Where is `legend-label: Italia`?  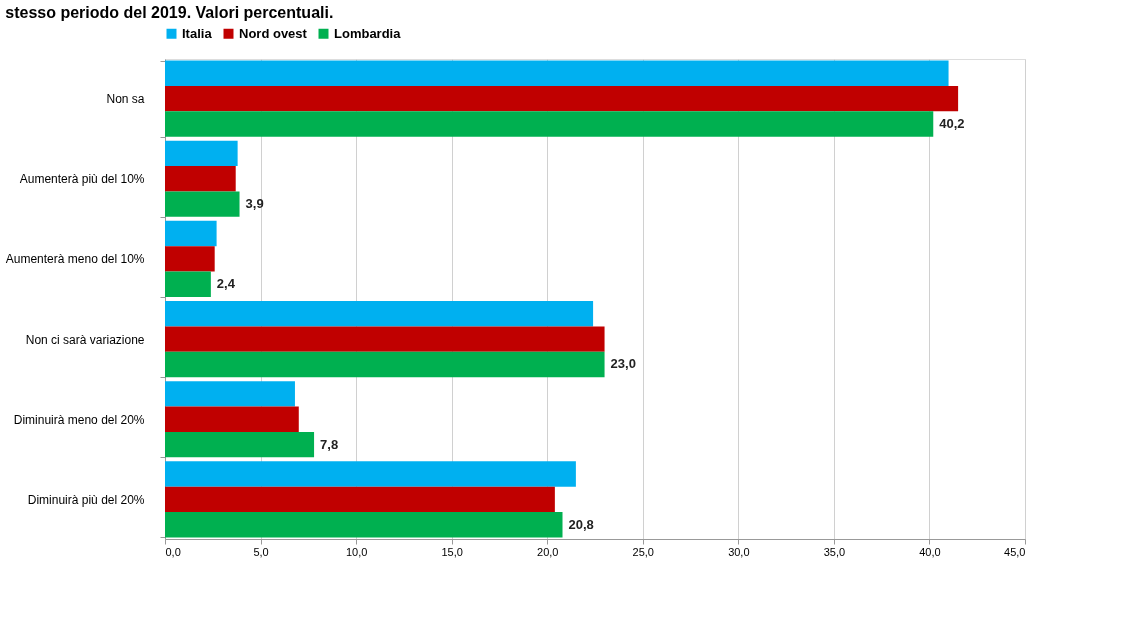 legend-label: Italia is located at coordinates (197, 33).